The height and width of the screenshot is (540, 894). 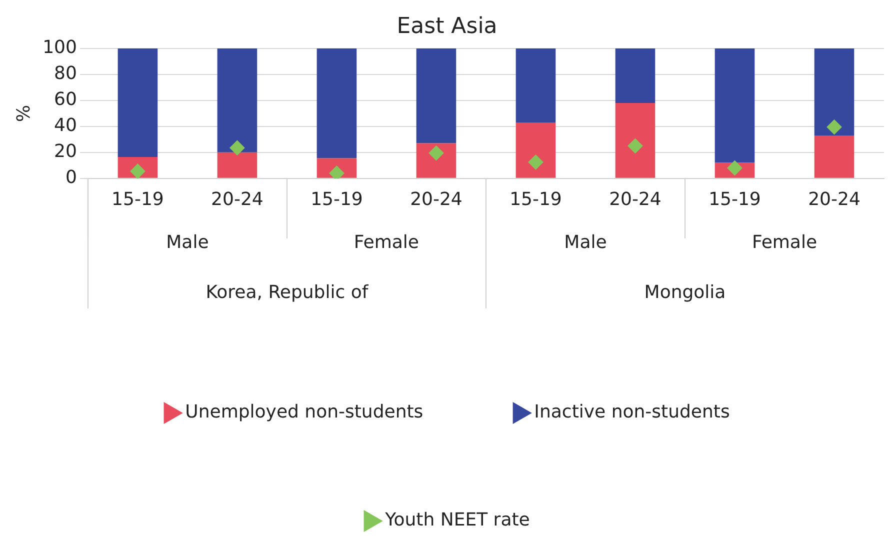 I want to click on text: Mongolia, so click(x=685, y=293).